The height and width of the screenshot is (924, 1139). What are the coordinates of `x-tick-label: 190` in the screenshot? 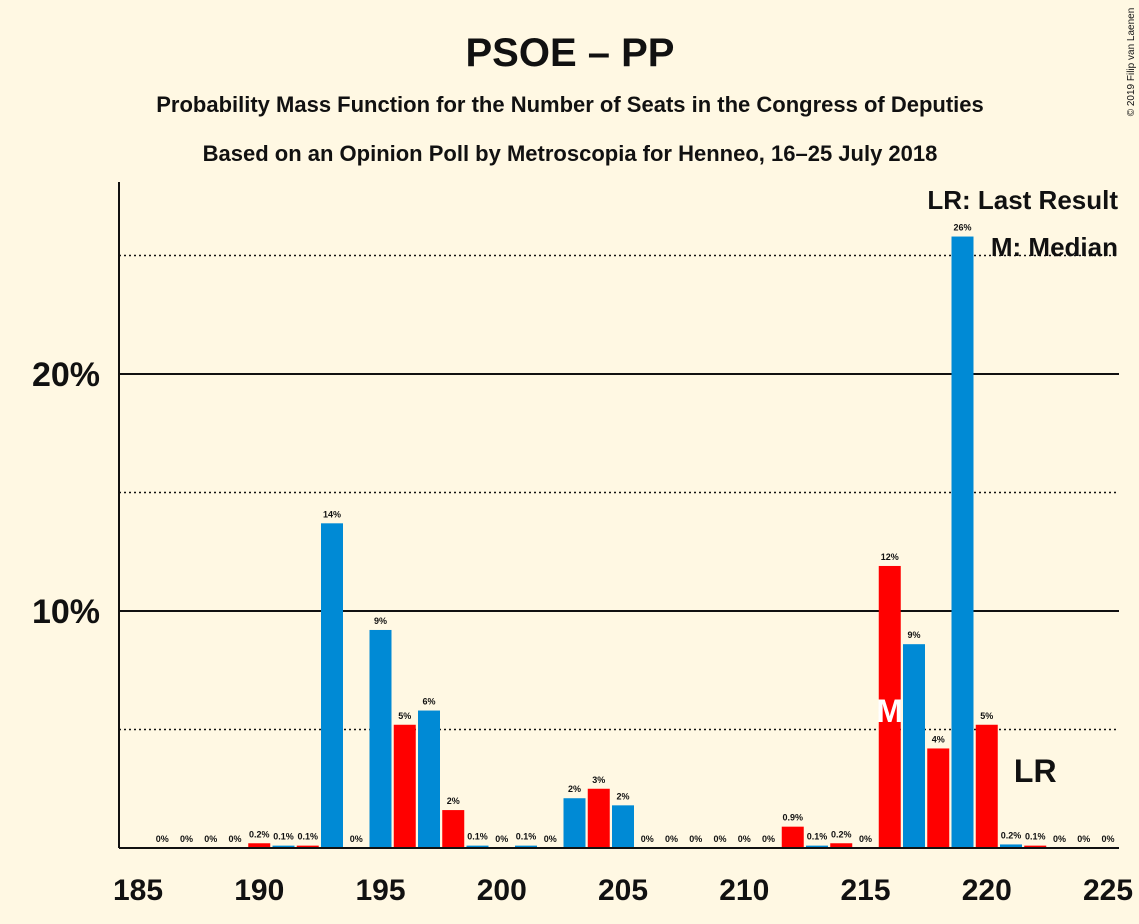 It's located at (259, 890).